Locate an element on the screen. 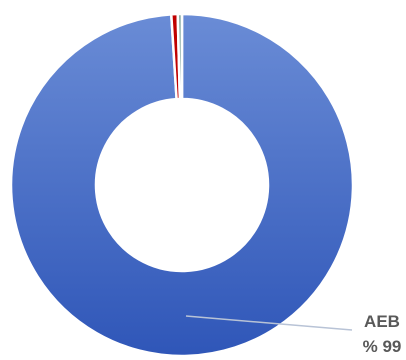  slice-value-aeb: % 99 is located at coordinates (382, 346).